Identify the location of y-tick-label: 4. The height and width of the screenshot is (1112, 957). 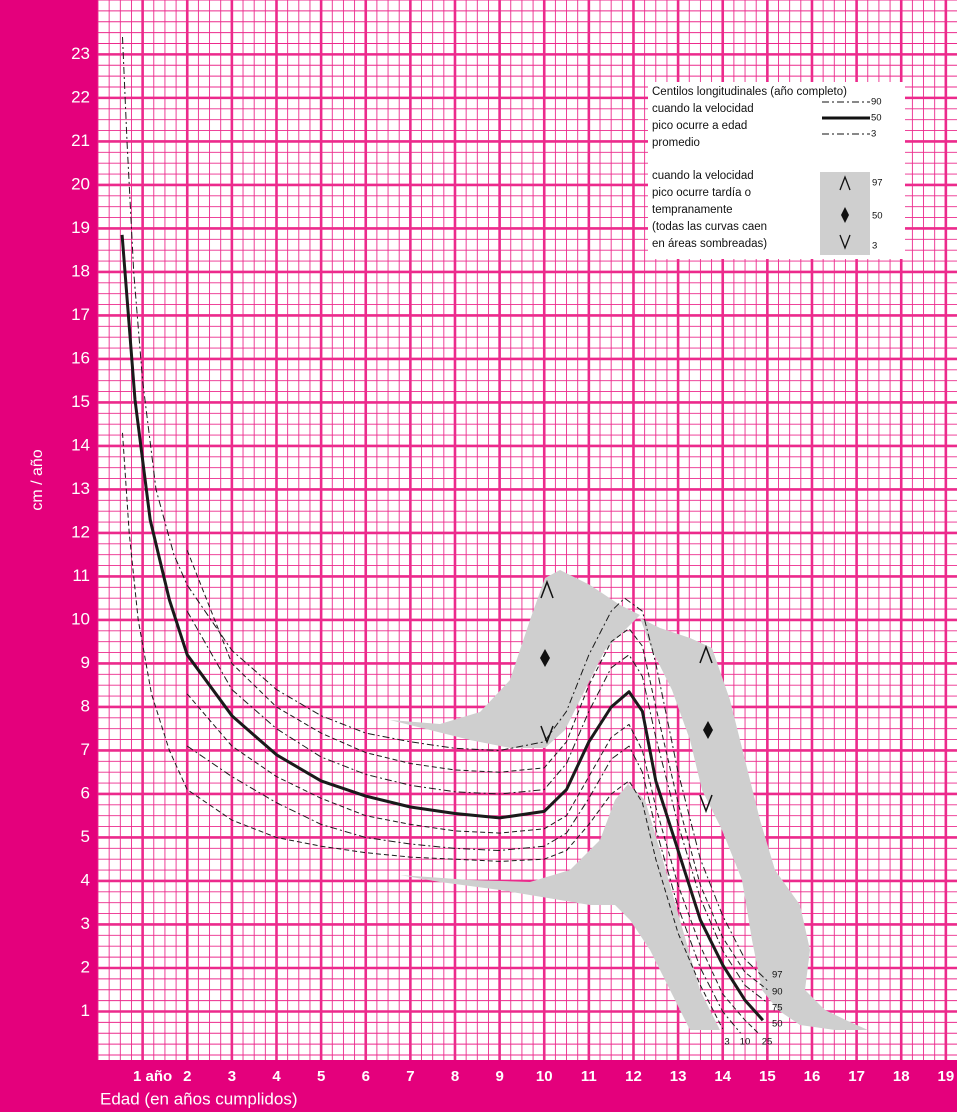
(85, 879).